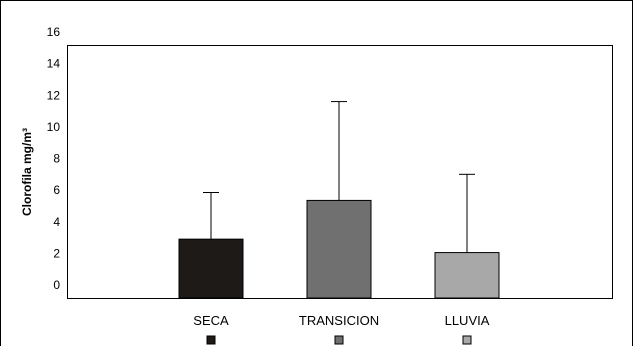 This screenshot has height=346, width=633. What do you see at coordinates (467, 320) in the screenshot?
I see `category-label: LLUVIA` at bounding box center [467, 320].